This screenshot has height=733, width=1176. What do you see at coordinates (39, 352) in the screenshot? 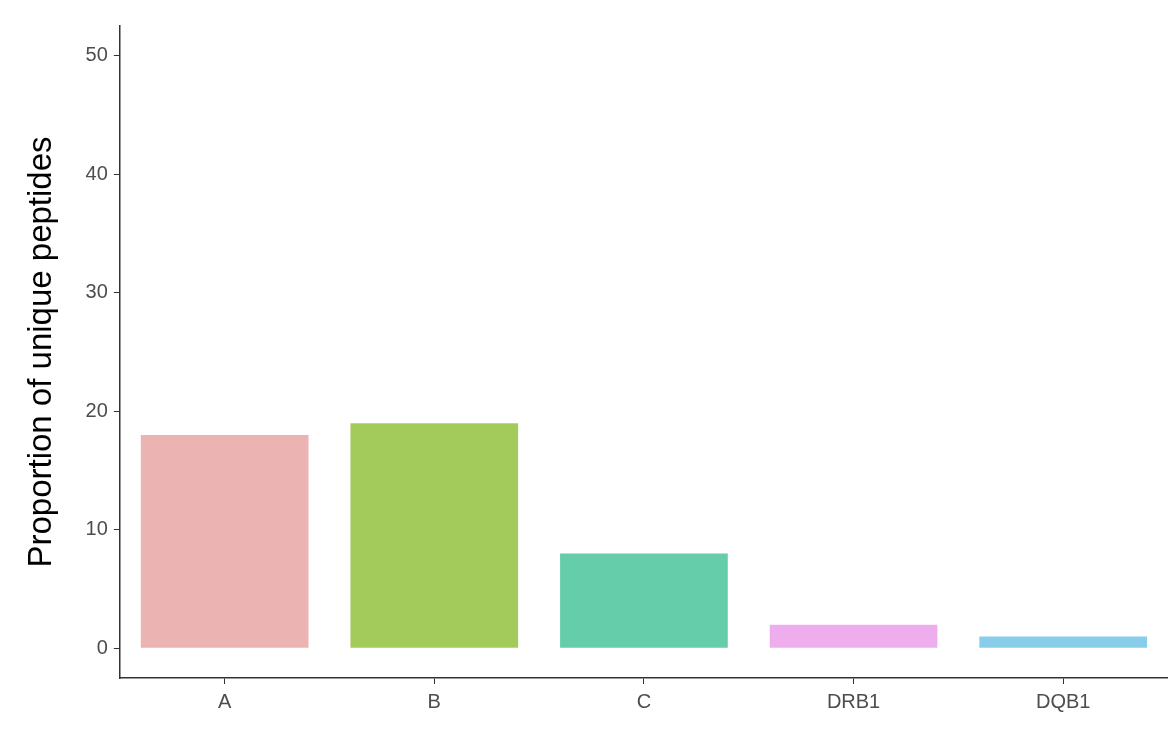
I see `y-axis-title: Proportion of unique peptides` at bounding box center [39, 352].